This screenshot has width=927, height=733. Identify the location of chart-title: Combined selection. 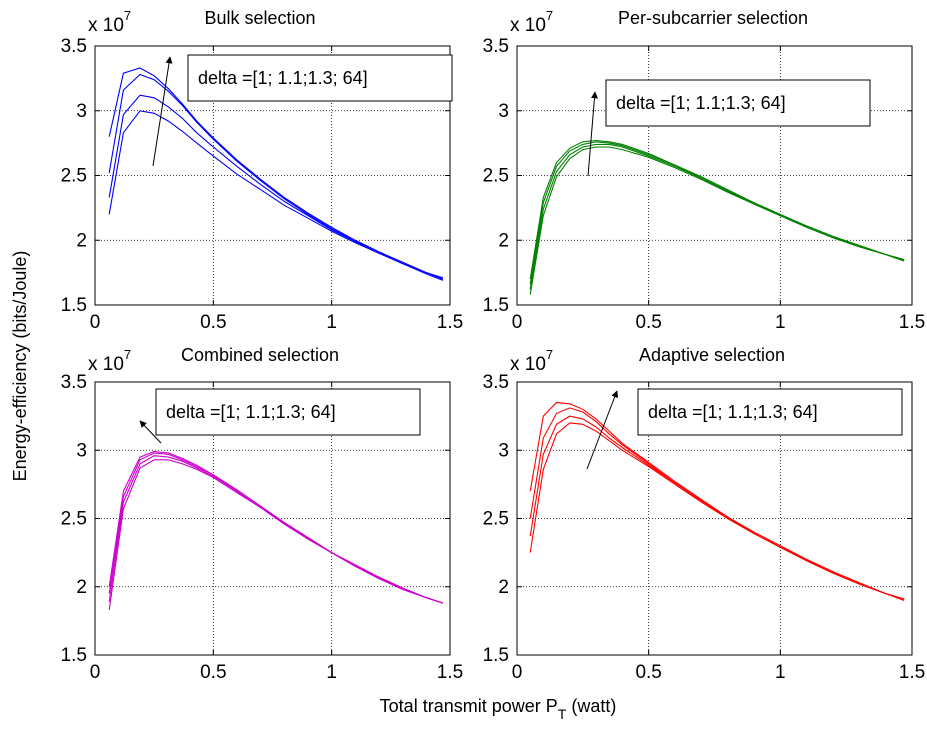
(260, 355).